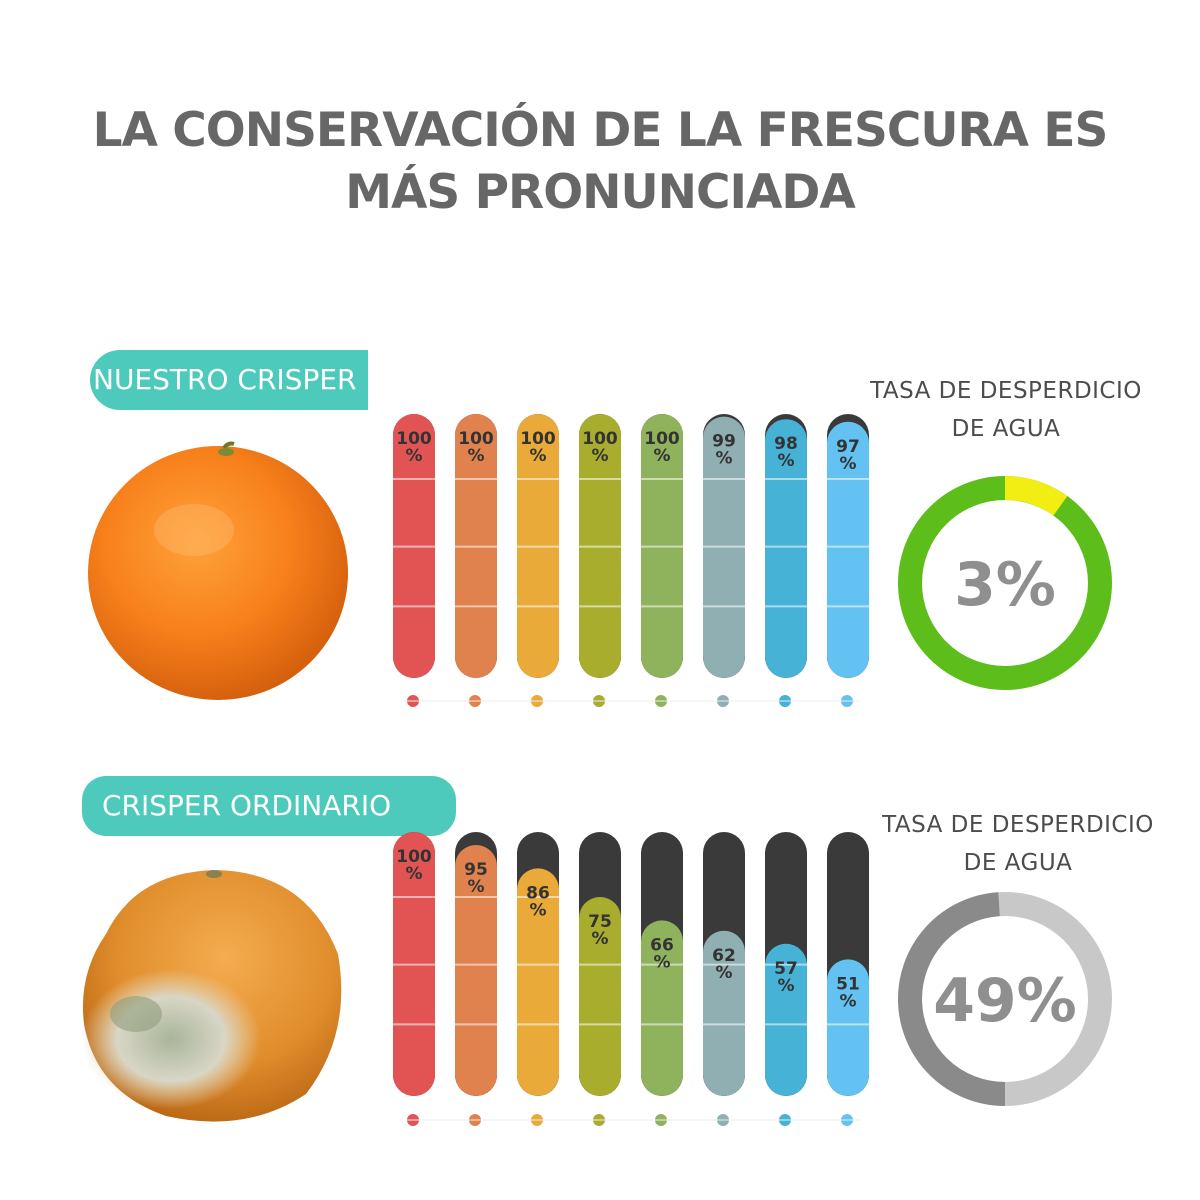  I want to click on waste-rate-value: 3%, so click(1005, 585).